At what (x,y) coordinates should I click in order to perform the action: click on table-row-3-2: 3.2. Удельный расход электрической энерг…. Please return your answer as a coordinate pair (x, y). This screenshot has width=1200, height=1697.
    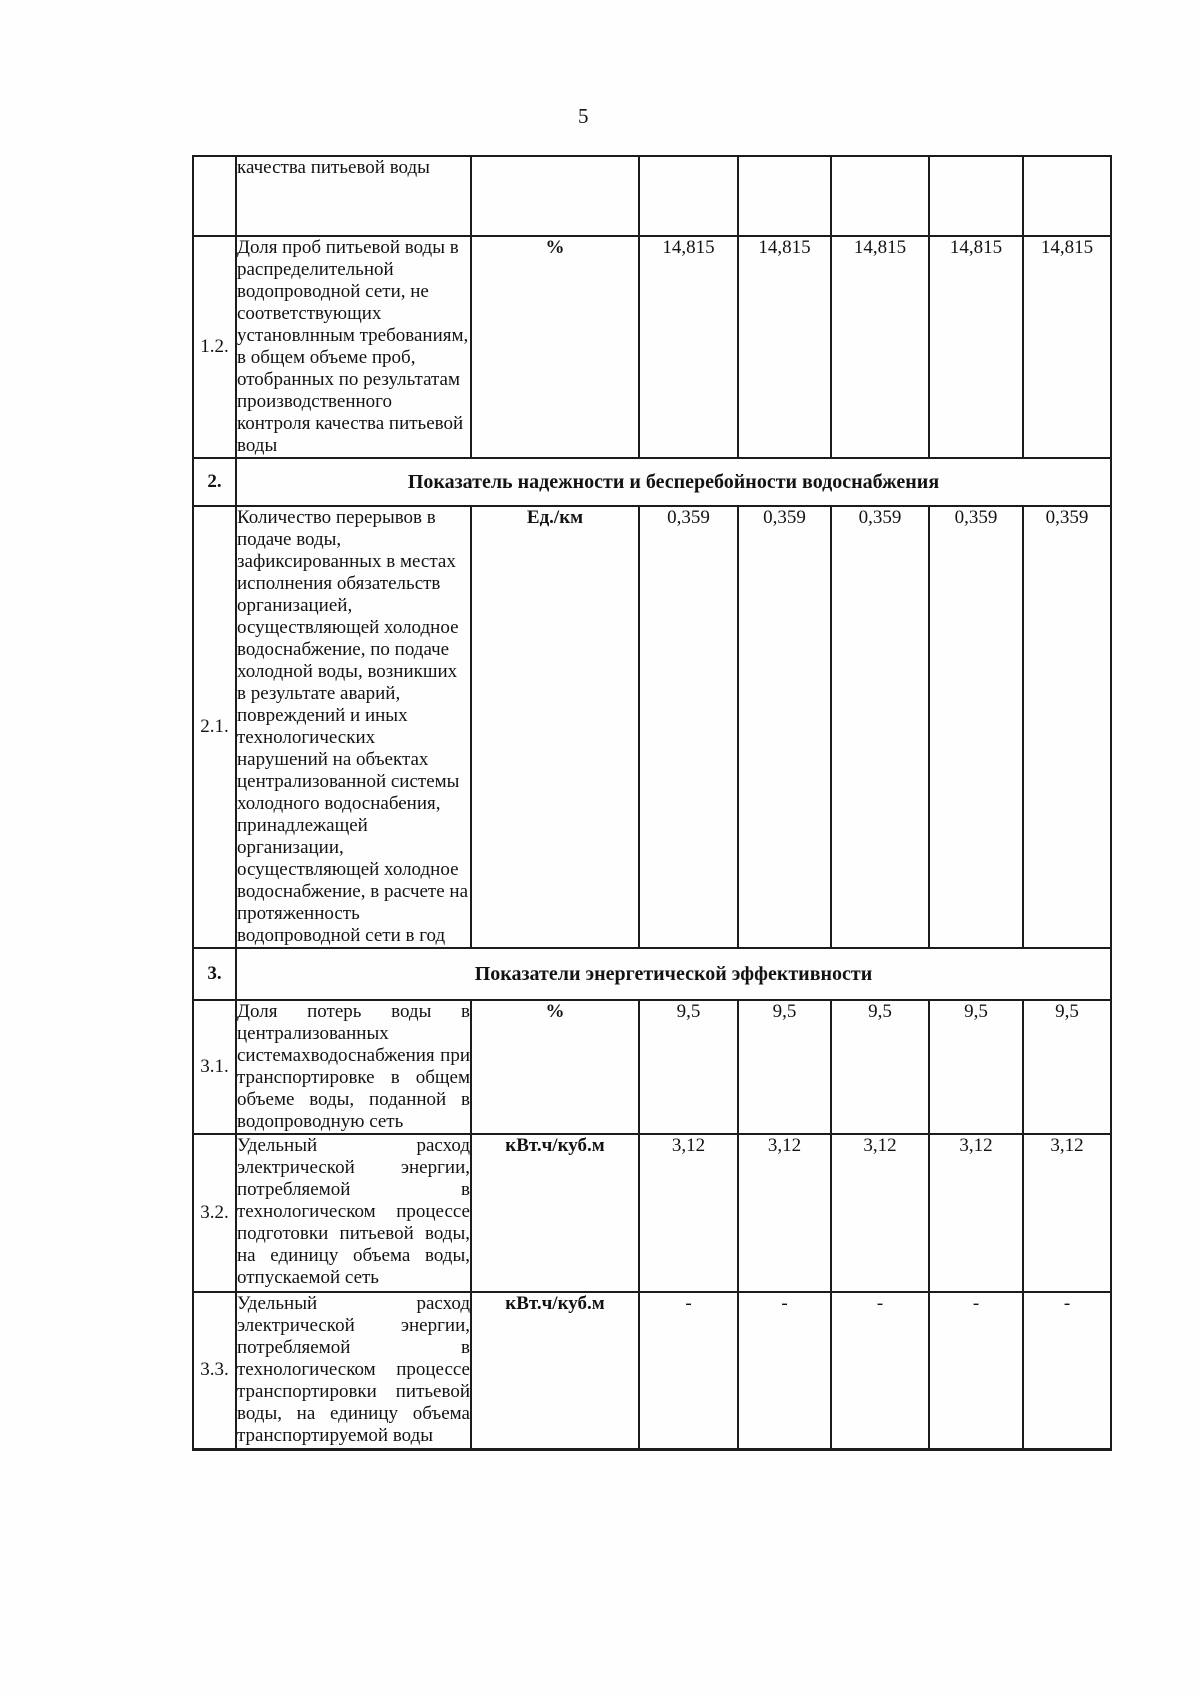
    Looking at the image, I should click on (652, 1213).